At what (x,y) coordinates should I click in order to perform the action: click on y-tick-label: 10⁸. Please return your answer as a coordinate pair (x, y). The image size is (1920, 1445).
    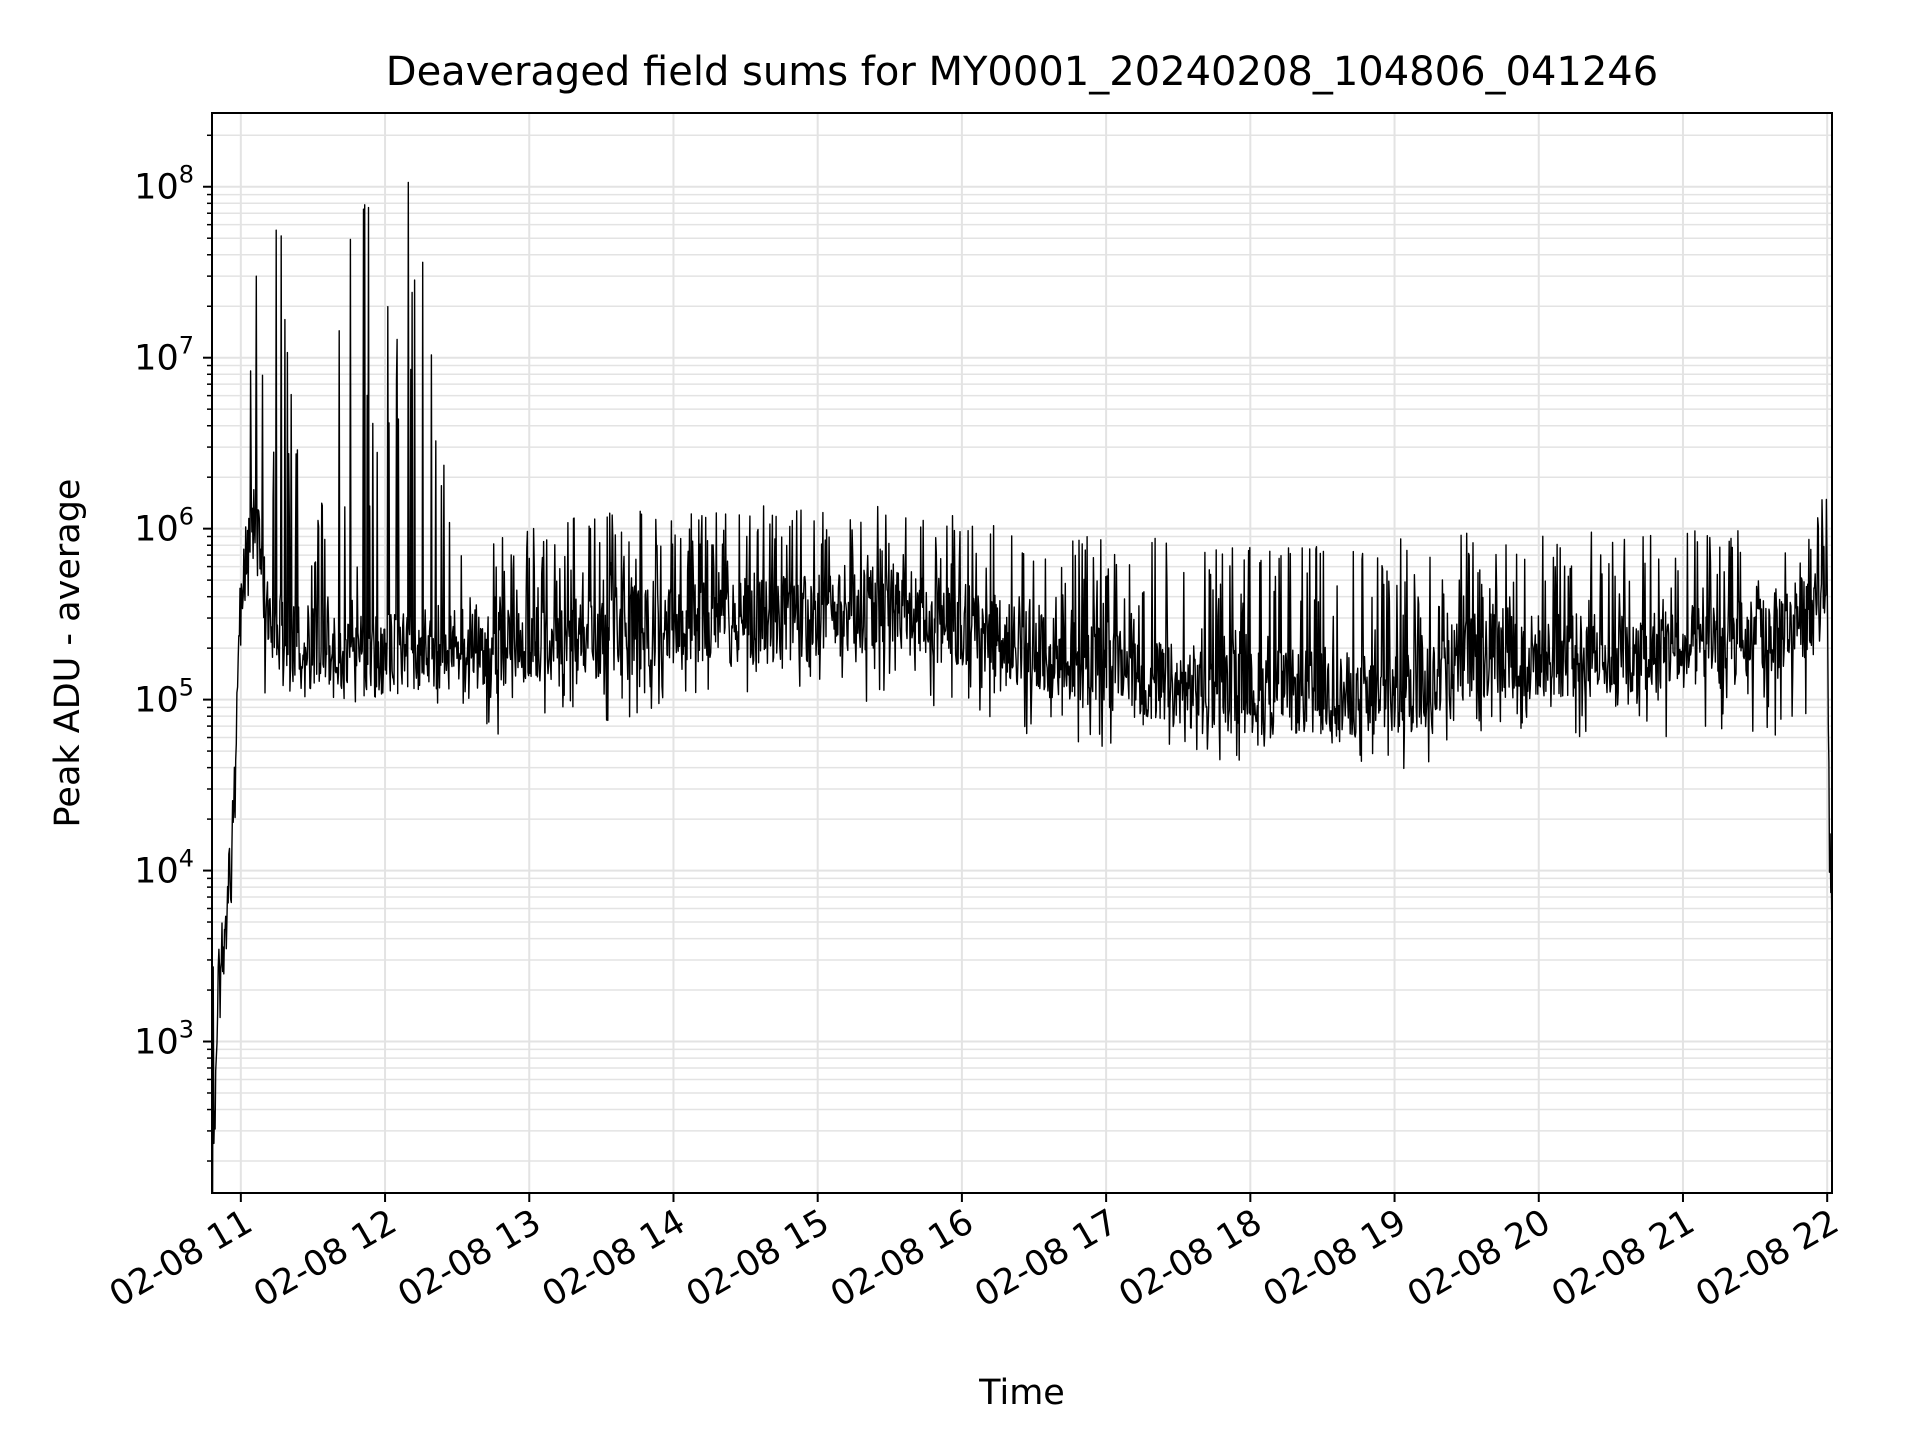
    Looking at the image, I should click on (164, 184).